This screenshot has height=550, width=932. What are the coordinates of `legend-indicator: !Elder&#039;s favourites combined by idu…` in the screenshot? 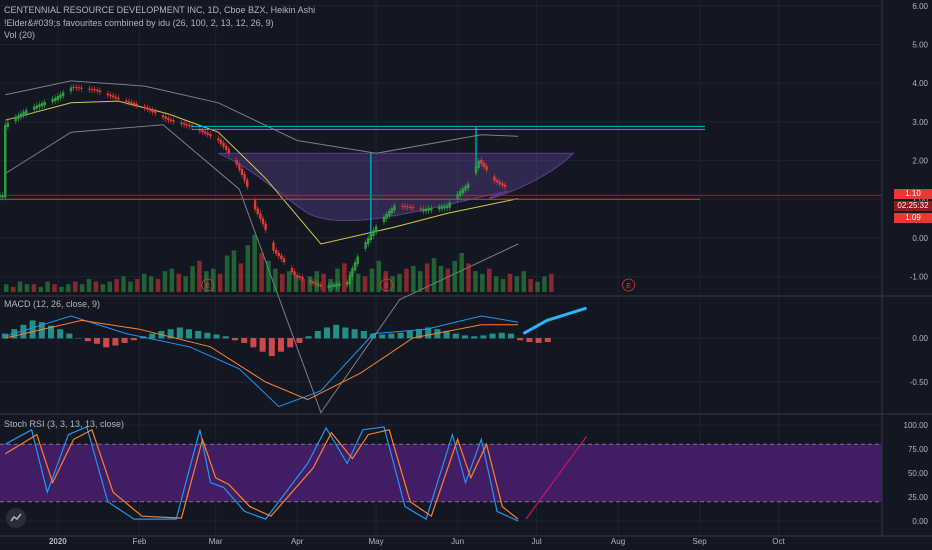 It's located at (139, 23).